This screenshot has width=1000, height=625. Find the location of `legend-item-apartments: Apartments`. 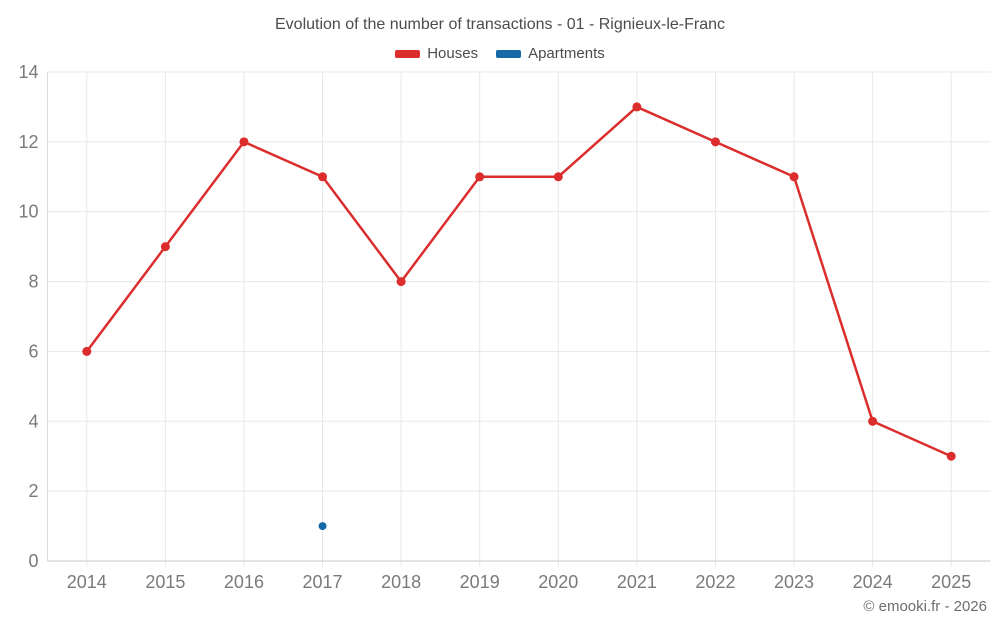

legend-item-apartments: Apartments is located at coordinates (550, 53).